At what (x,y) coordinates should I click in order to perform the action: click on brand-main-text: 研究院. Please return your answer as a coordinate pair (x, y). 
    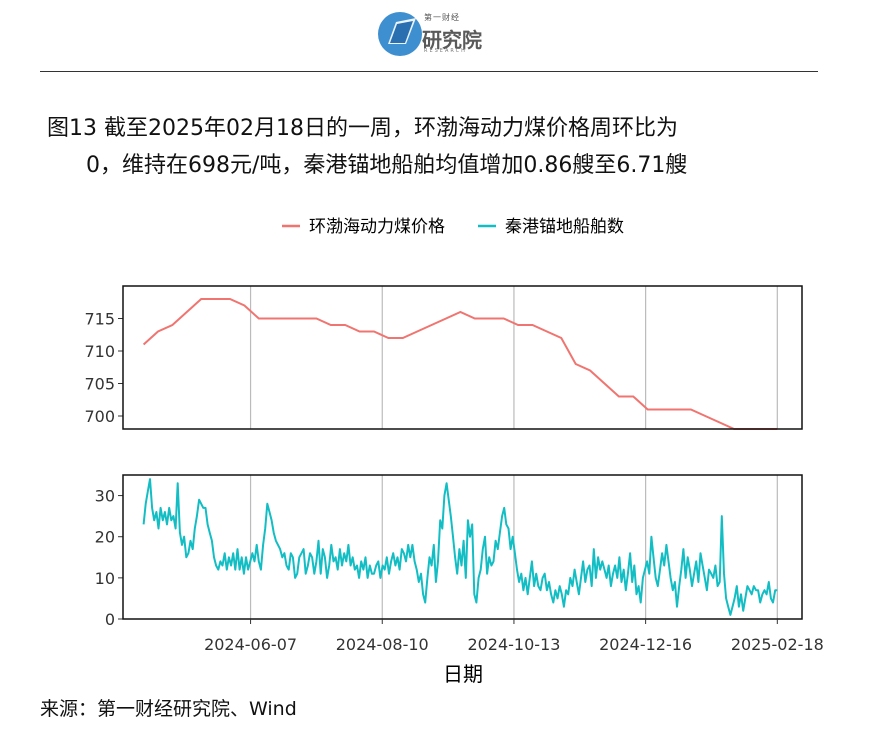
    Looking at the image, I should click on (452, 40).